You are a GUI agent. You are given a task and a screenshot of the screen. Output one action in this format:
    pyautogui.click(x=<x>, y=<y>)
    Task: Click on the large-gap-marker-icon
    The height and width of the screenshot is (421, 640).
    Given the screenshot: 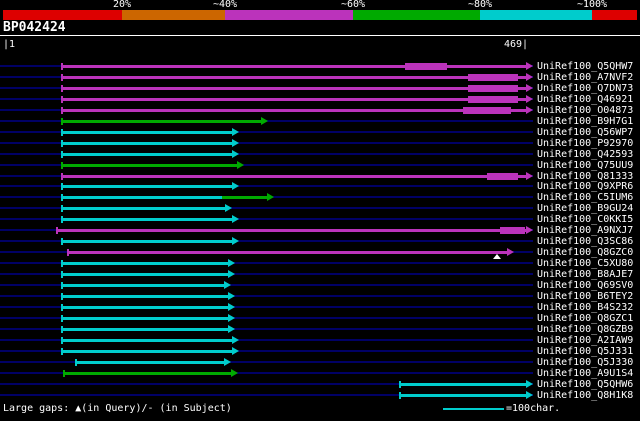 What is the action you would take?
    pyautogui.click(x=497, y=256)
    